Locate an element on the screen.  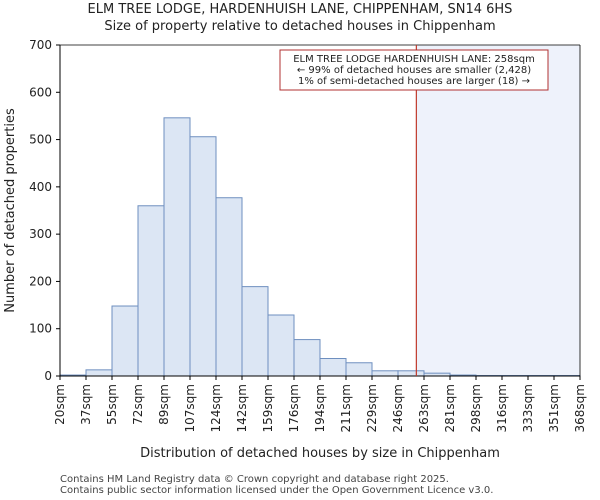
x-tick-label: 37sqm is located at coordinates (86, 404).